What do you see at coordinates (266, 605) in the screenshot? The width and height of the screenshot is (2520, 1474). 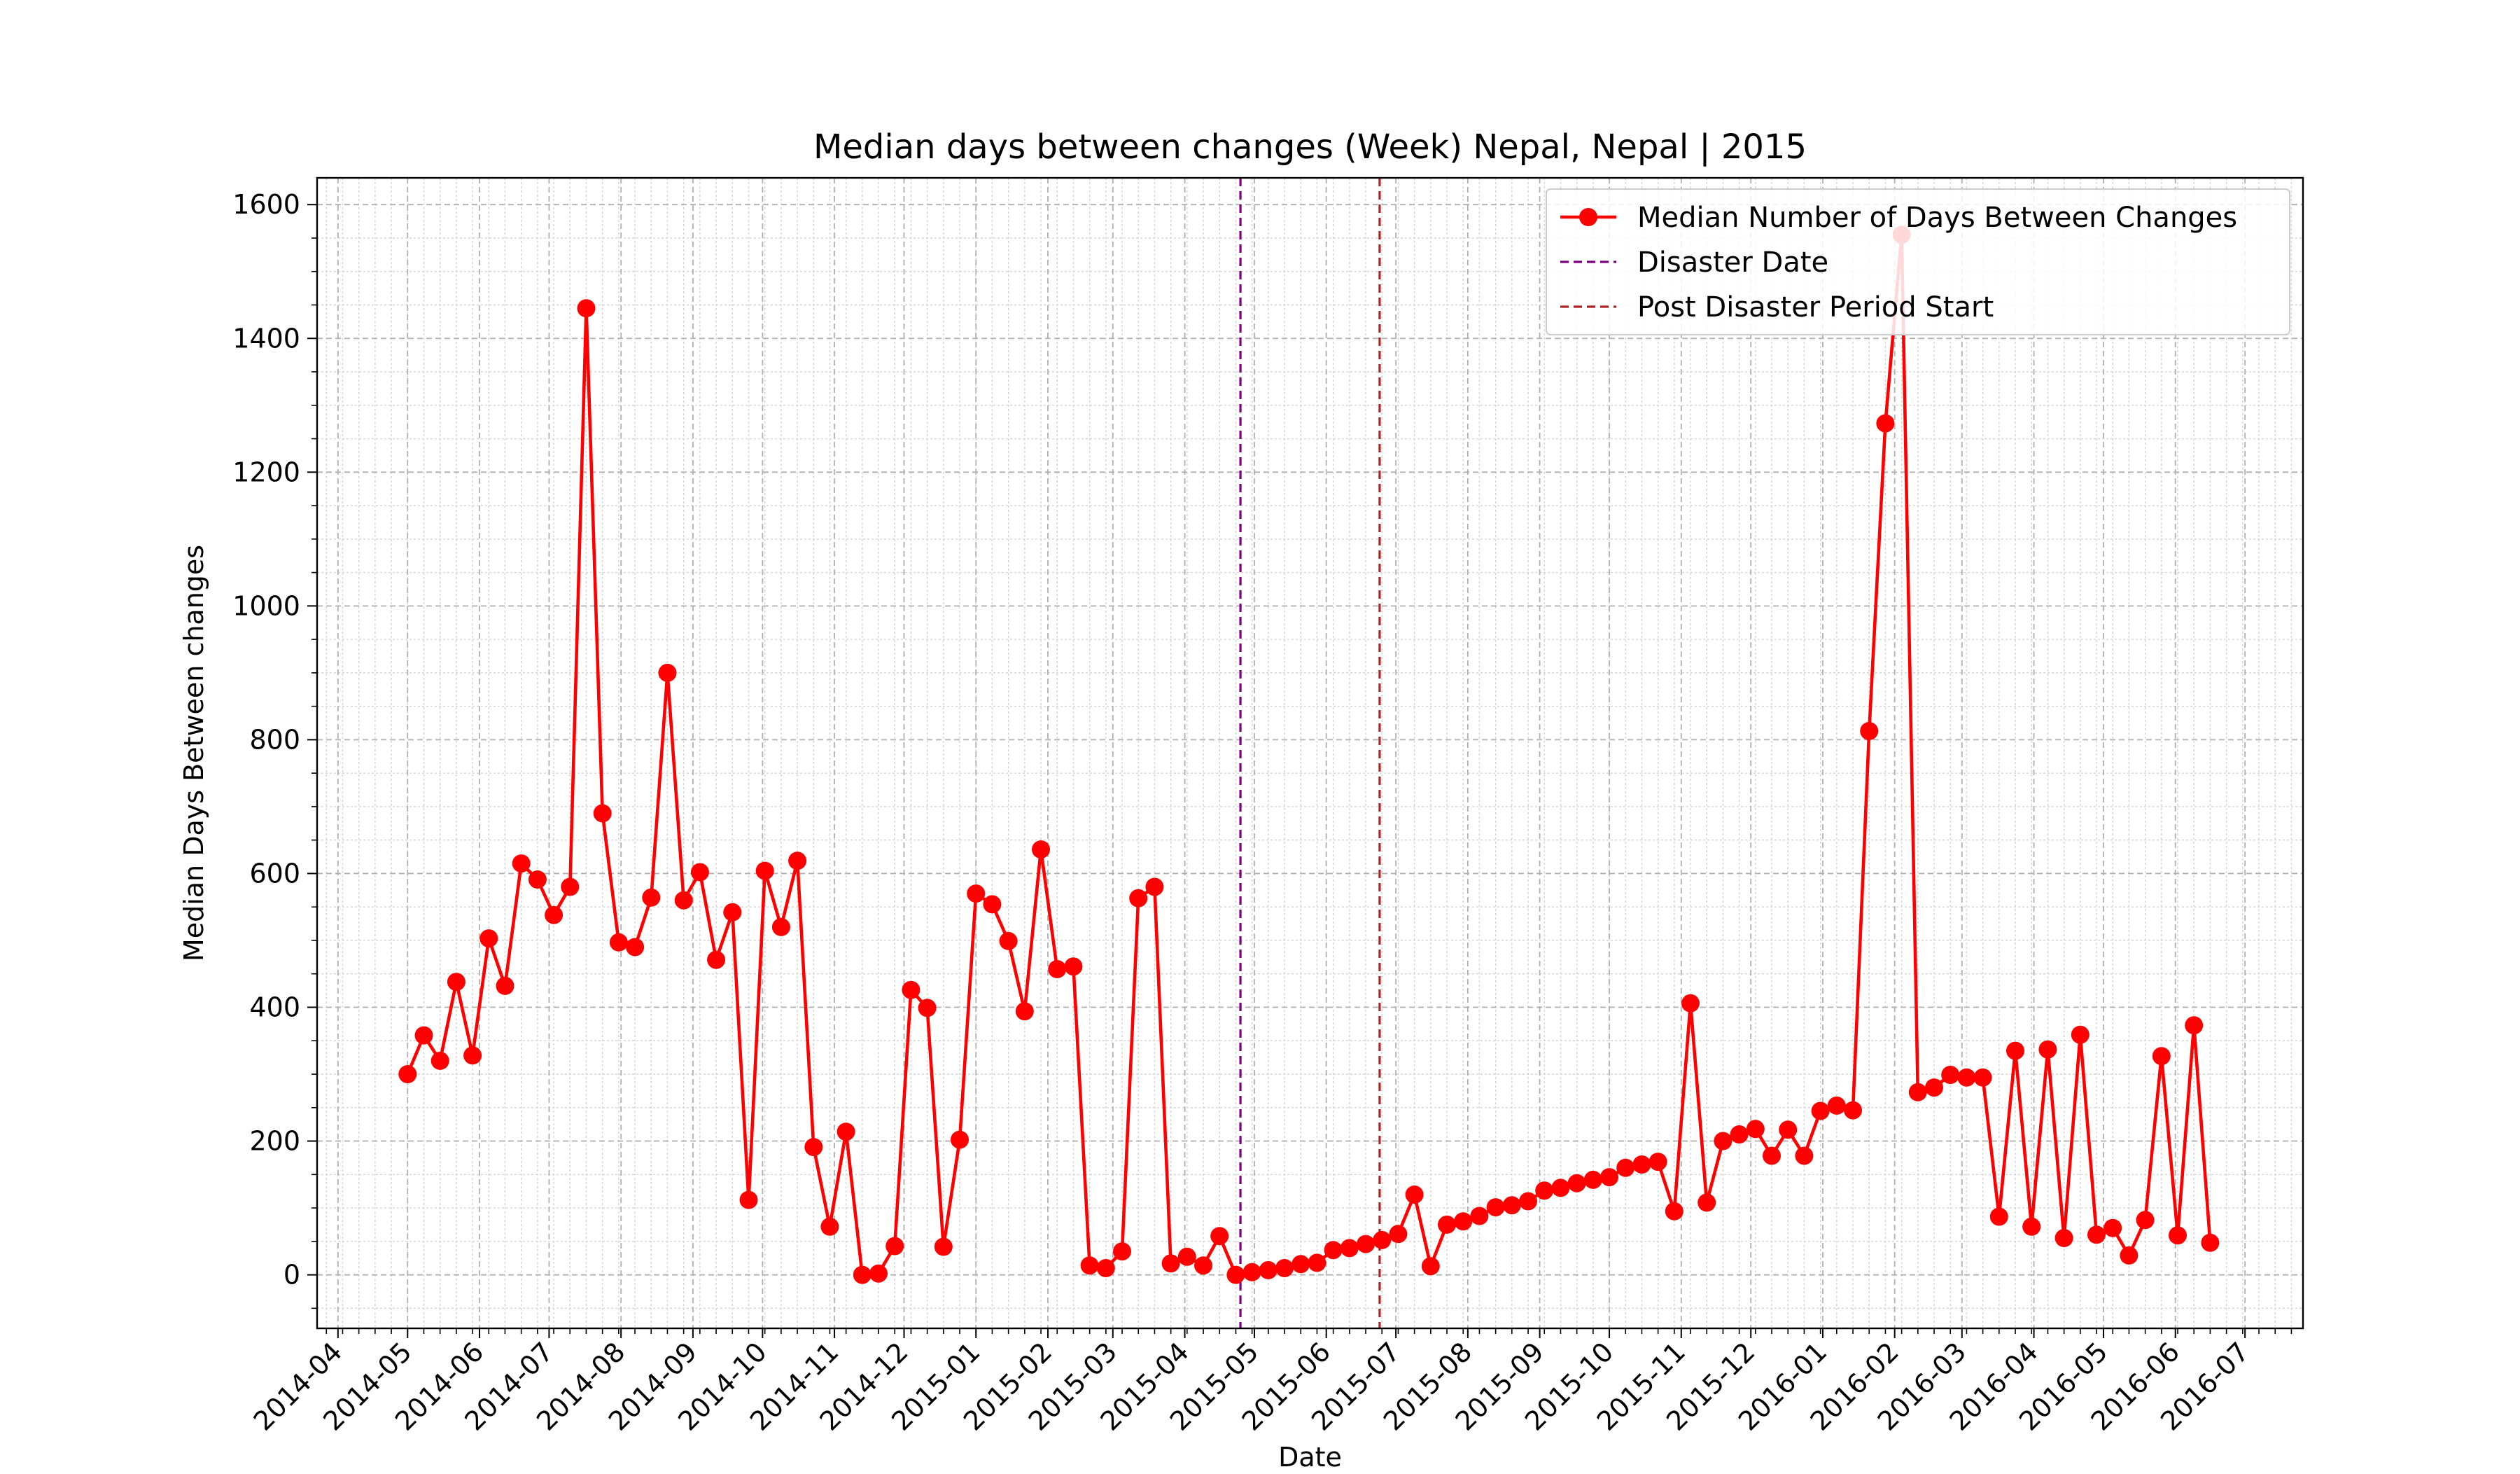 I see `y-tick-label: 1000` at bounding box center [266, 605].